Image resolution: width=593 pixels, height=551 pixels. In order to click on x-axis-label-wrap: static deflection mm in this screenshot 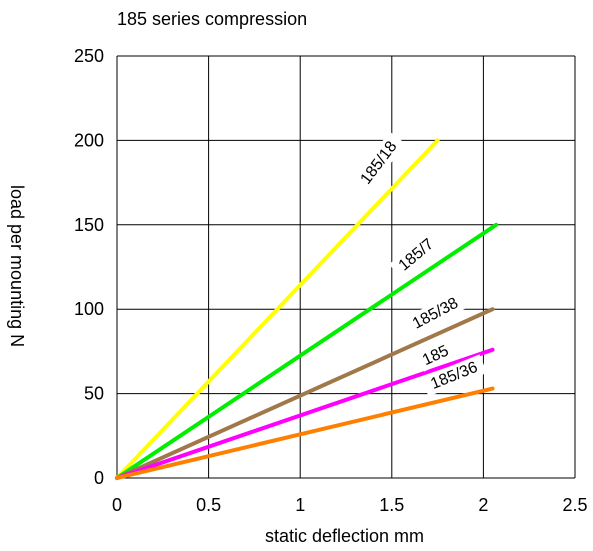, I will do `click(296, 536)`.